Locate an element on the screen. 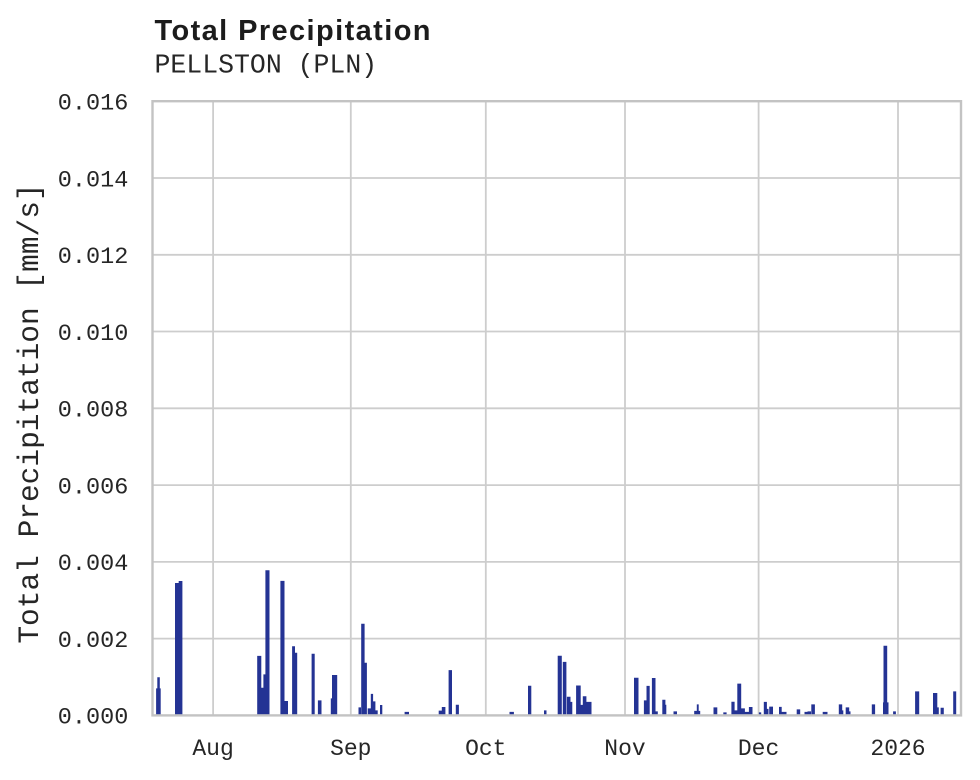 This screenshot has width=980, height=780. svg-text: PELLSTON (PLN) is located at coordinates (266, 66).